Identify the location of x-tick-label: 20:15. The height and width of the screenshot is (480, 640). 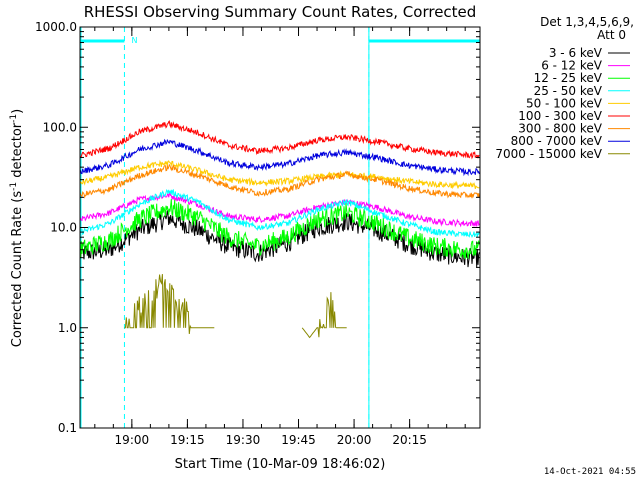
(409, 440).